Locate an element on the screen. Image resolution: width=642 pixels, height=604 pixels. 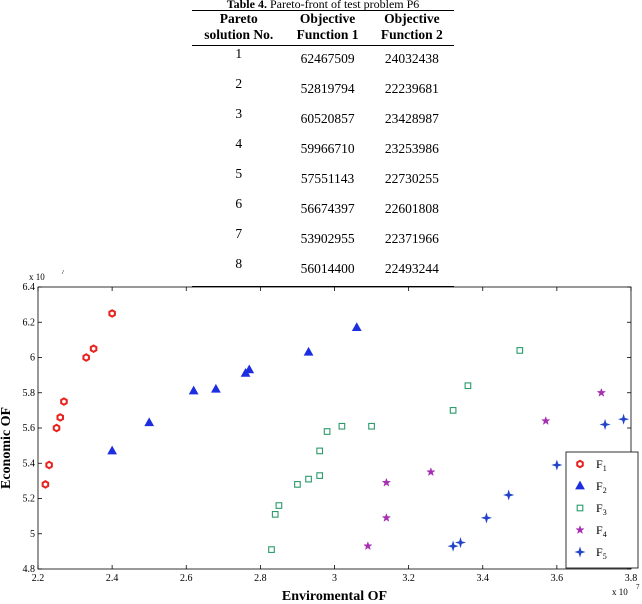
x-tick-label: 3.4 is located at coordinates (483, 578).